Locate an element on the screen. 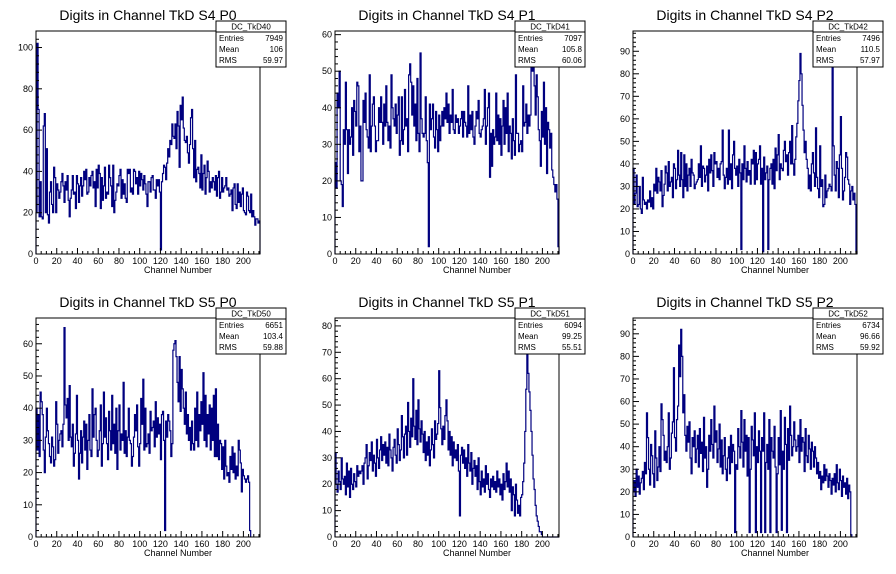 The height and width of the screenshot is (574, 896). stats-value-mean: 96.66 is located at coordinates (870, 336).